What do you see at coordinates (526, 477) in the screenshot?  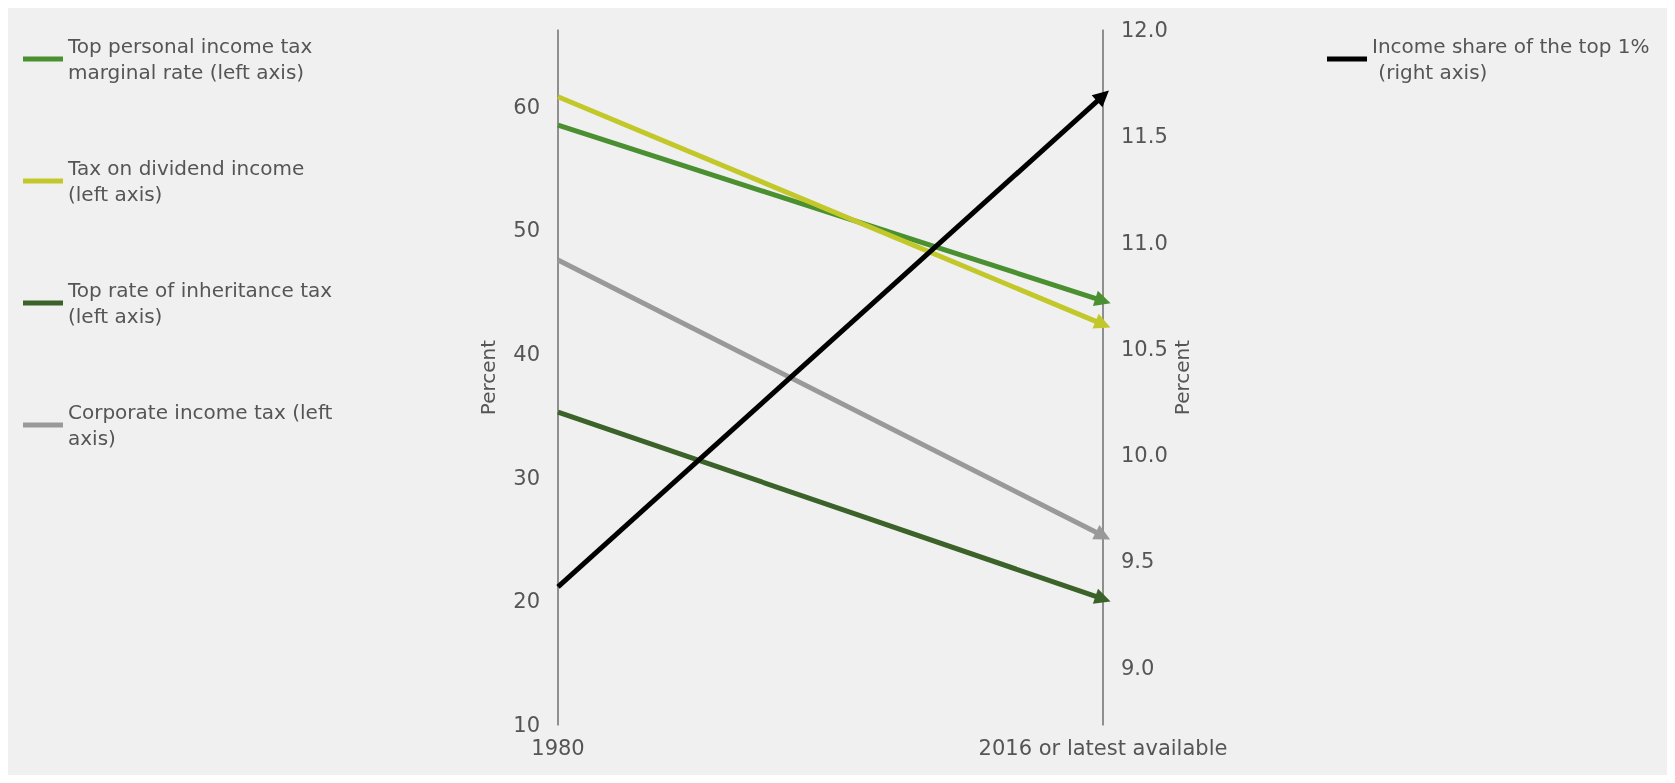 I see `y-tick-label: 30` at bounding box center [526, 477].